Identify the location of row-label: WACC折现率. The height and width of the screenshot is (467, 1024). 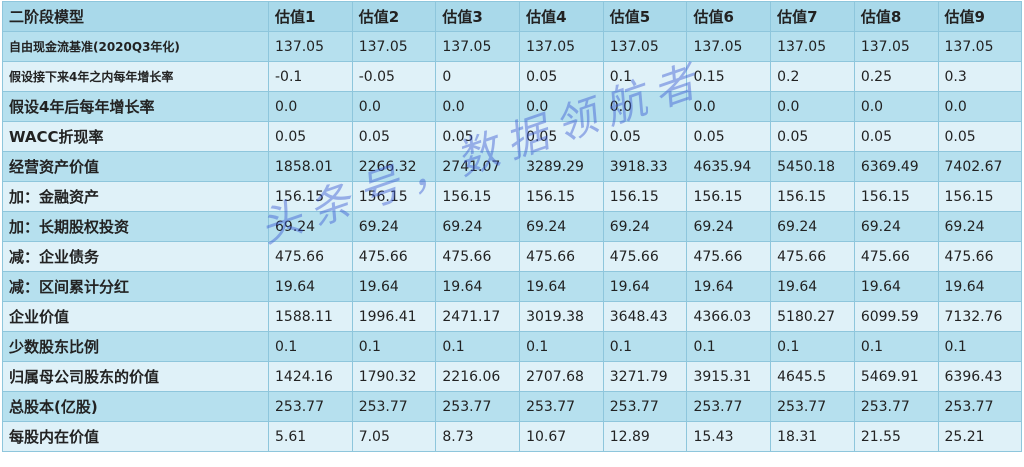
(135, 136).